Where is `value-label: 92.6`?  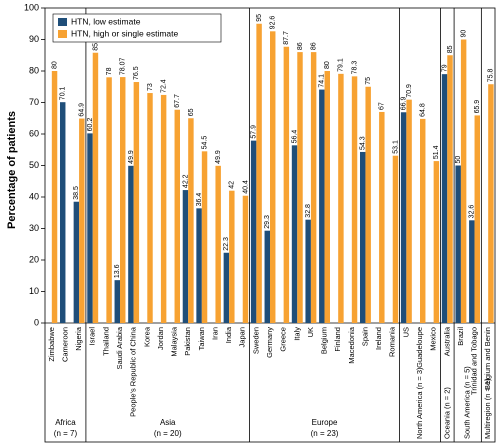 value-label: 92.6 is located at coordinates (273, 23).